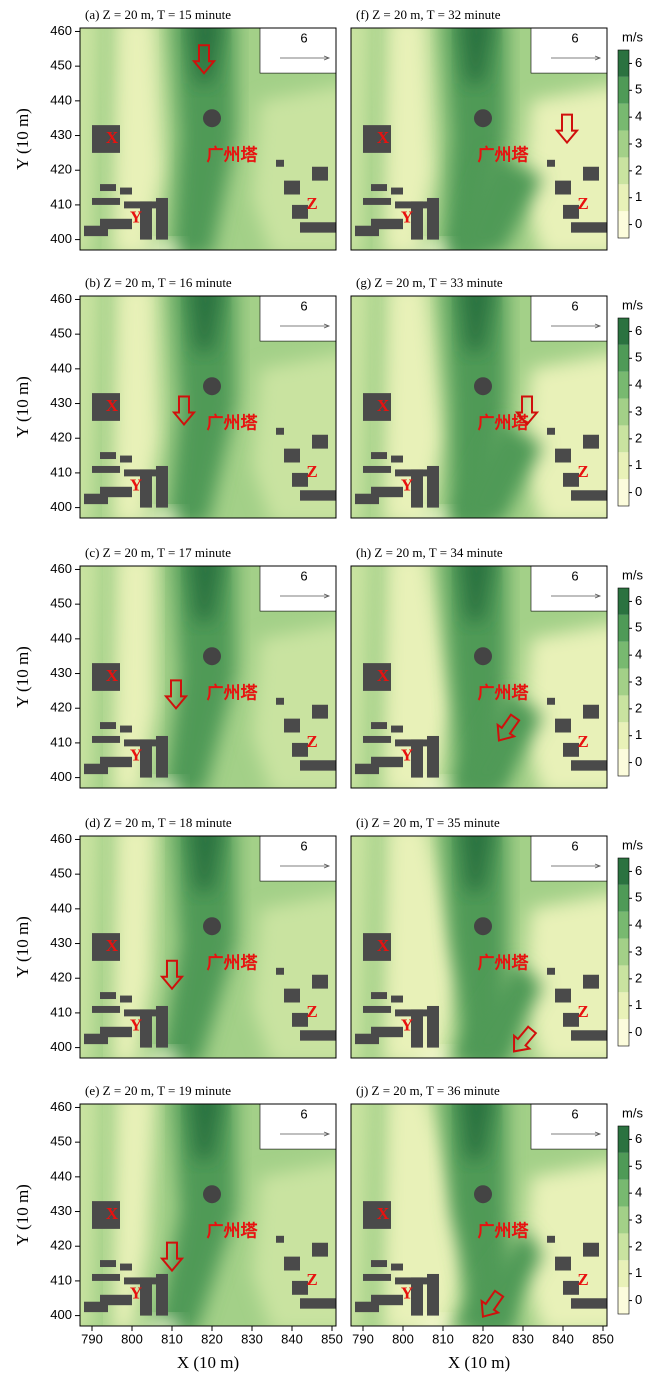 Image resolution: width=662 pixels, height=1385 pixels. Describe the element at coordinates (638, 410) in the screenshot. I see `colorbar-tick-label: 3` at that location.